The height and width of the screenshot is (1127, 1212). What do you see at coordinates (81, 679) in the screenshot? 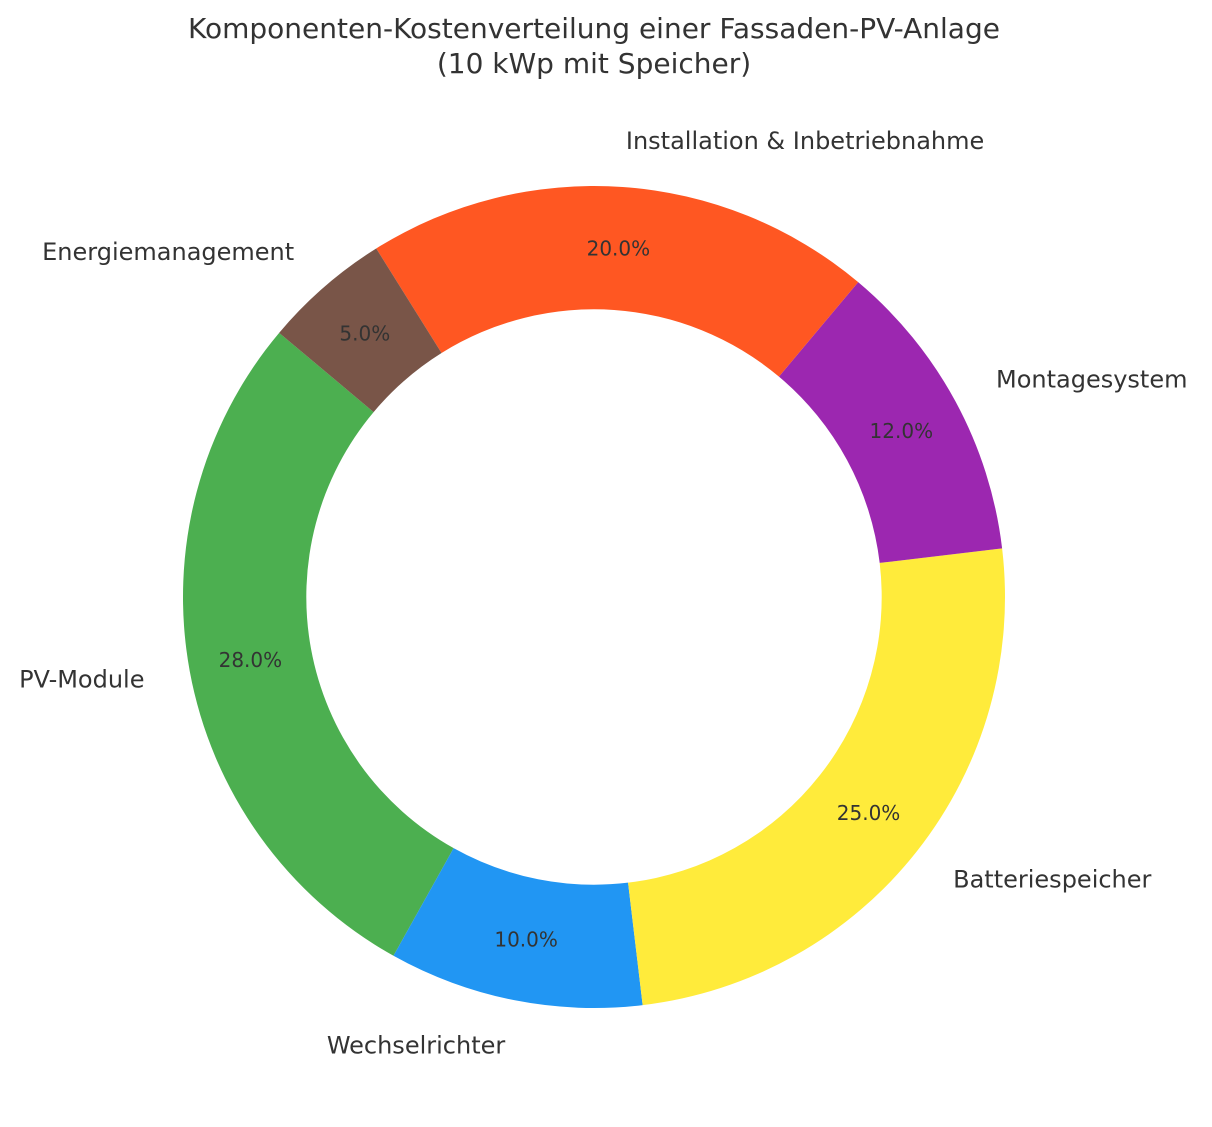
I see `category-label-pv-module: PV-Module` at bounding box center [81, 679].